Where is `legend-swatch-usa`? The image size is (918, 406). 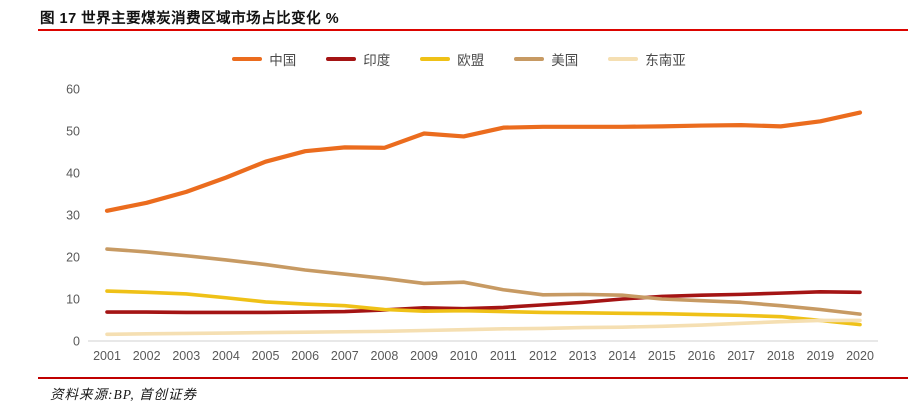 legend-swatch-usa is located at coordinates (529, 59).